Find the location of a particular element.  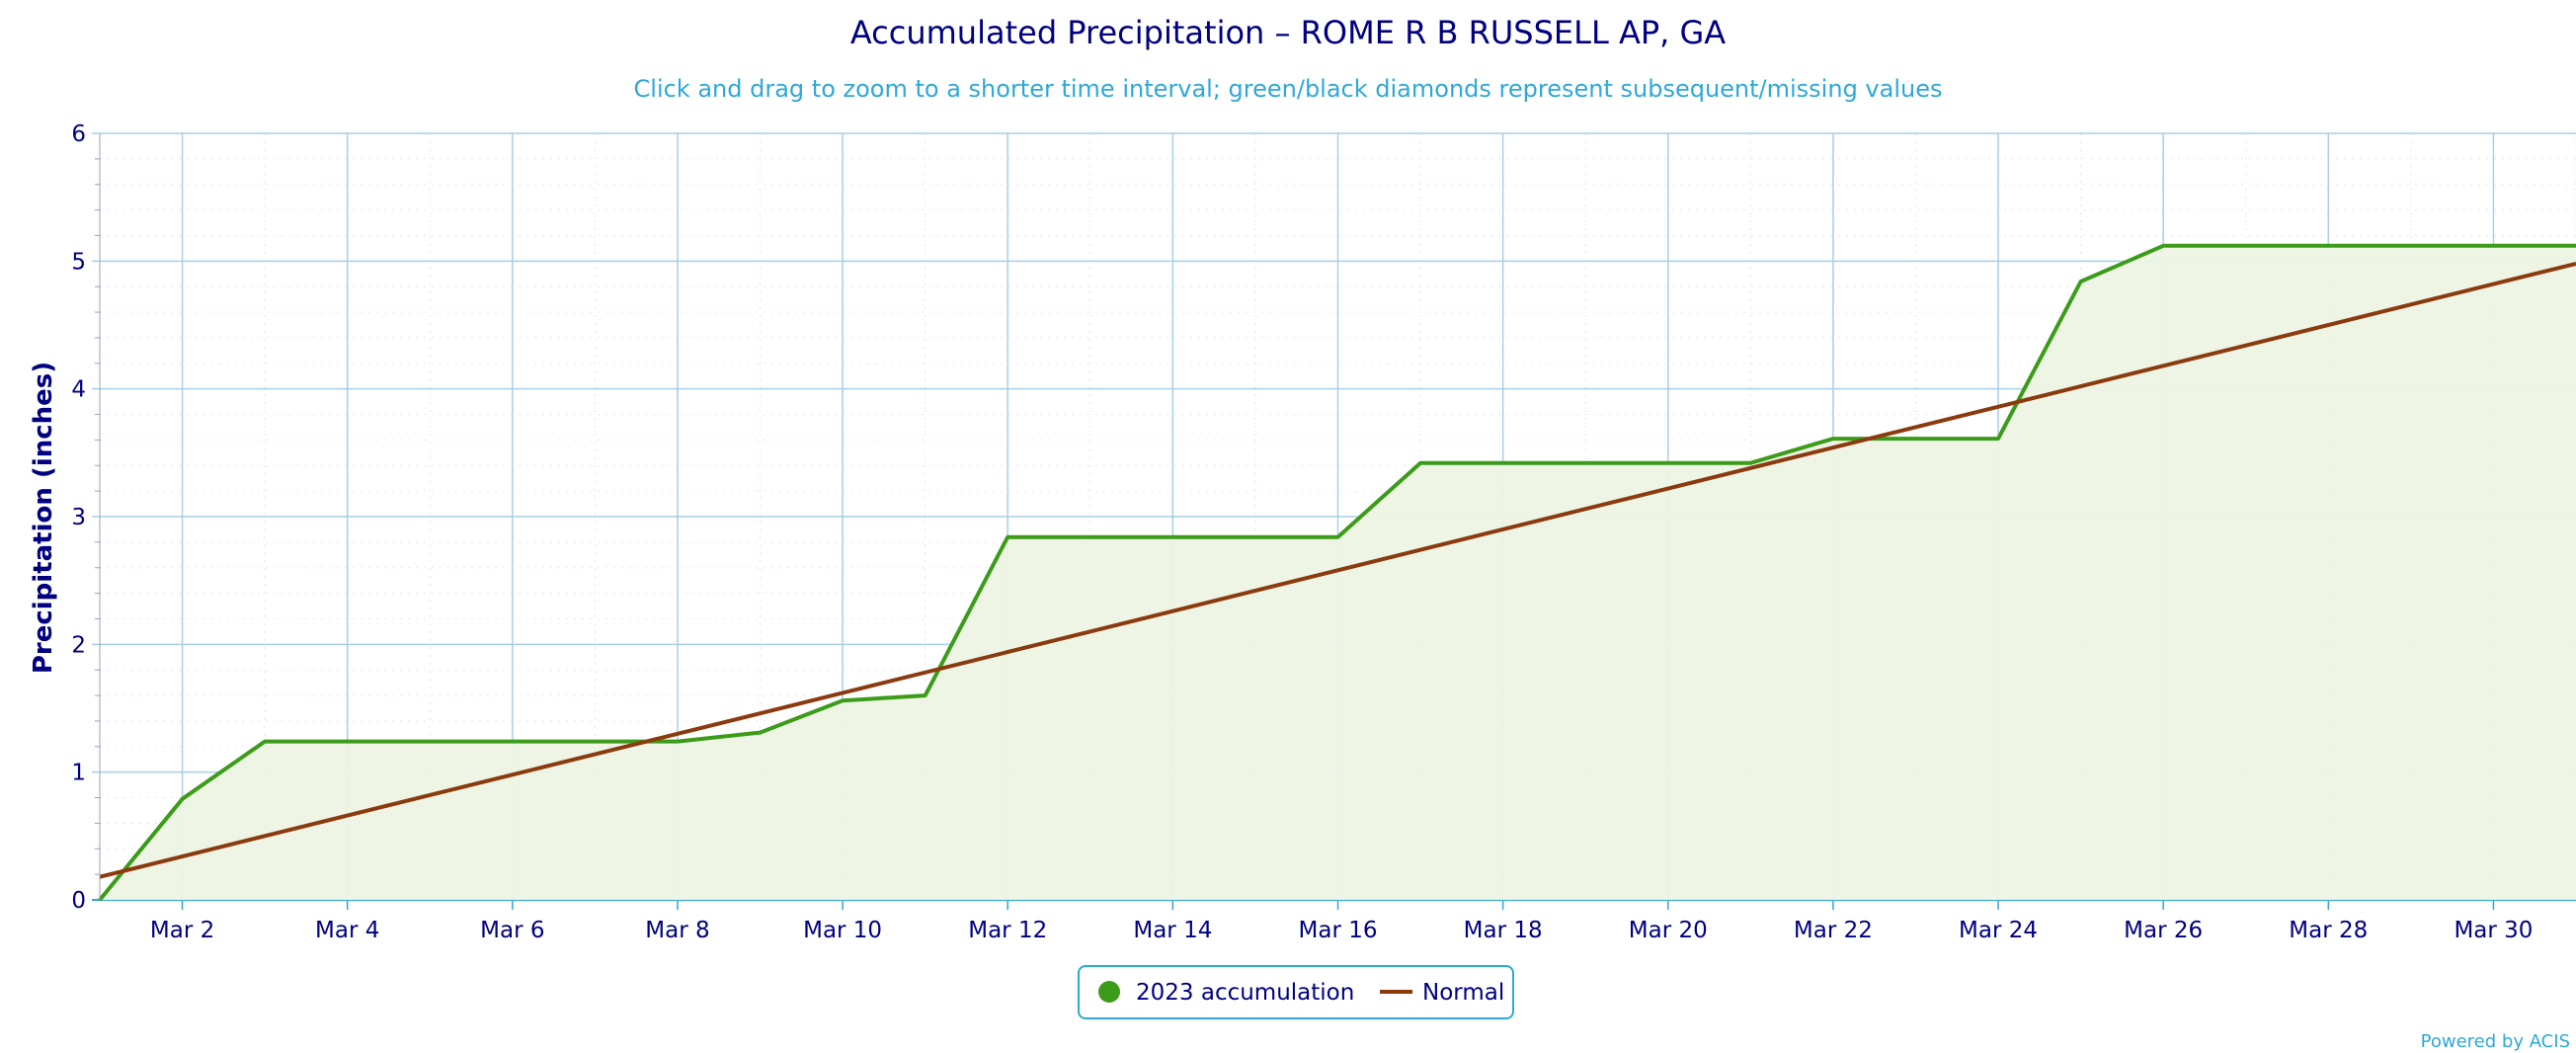

y-tick-label: 3 is located at coordinates (78, 517).